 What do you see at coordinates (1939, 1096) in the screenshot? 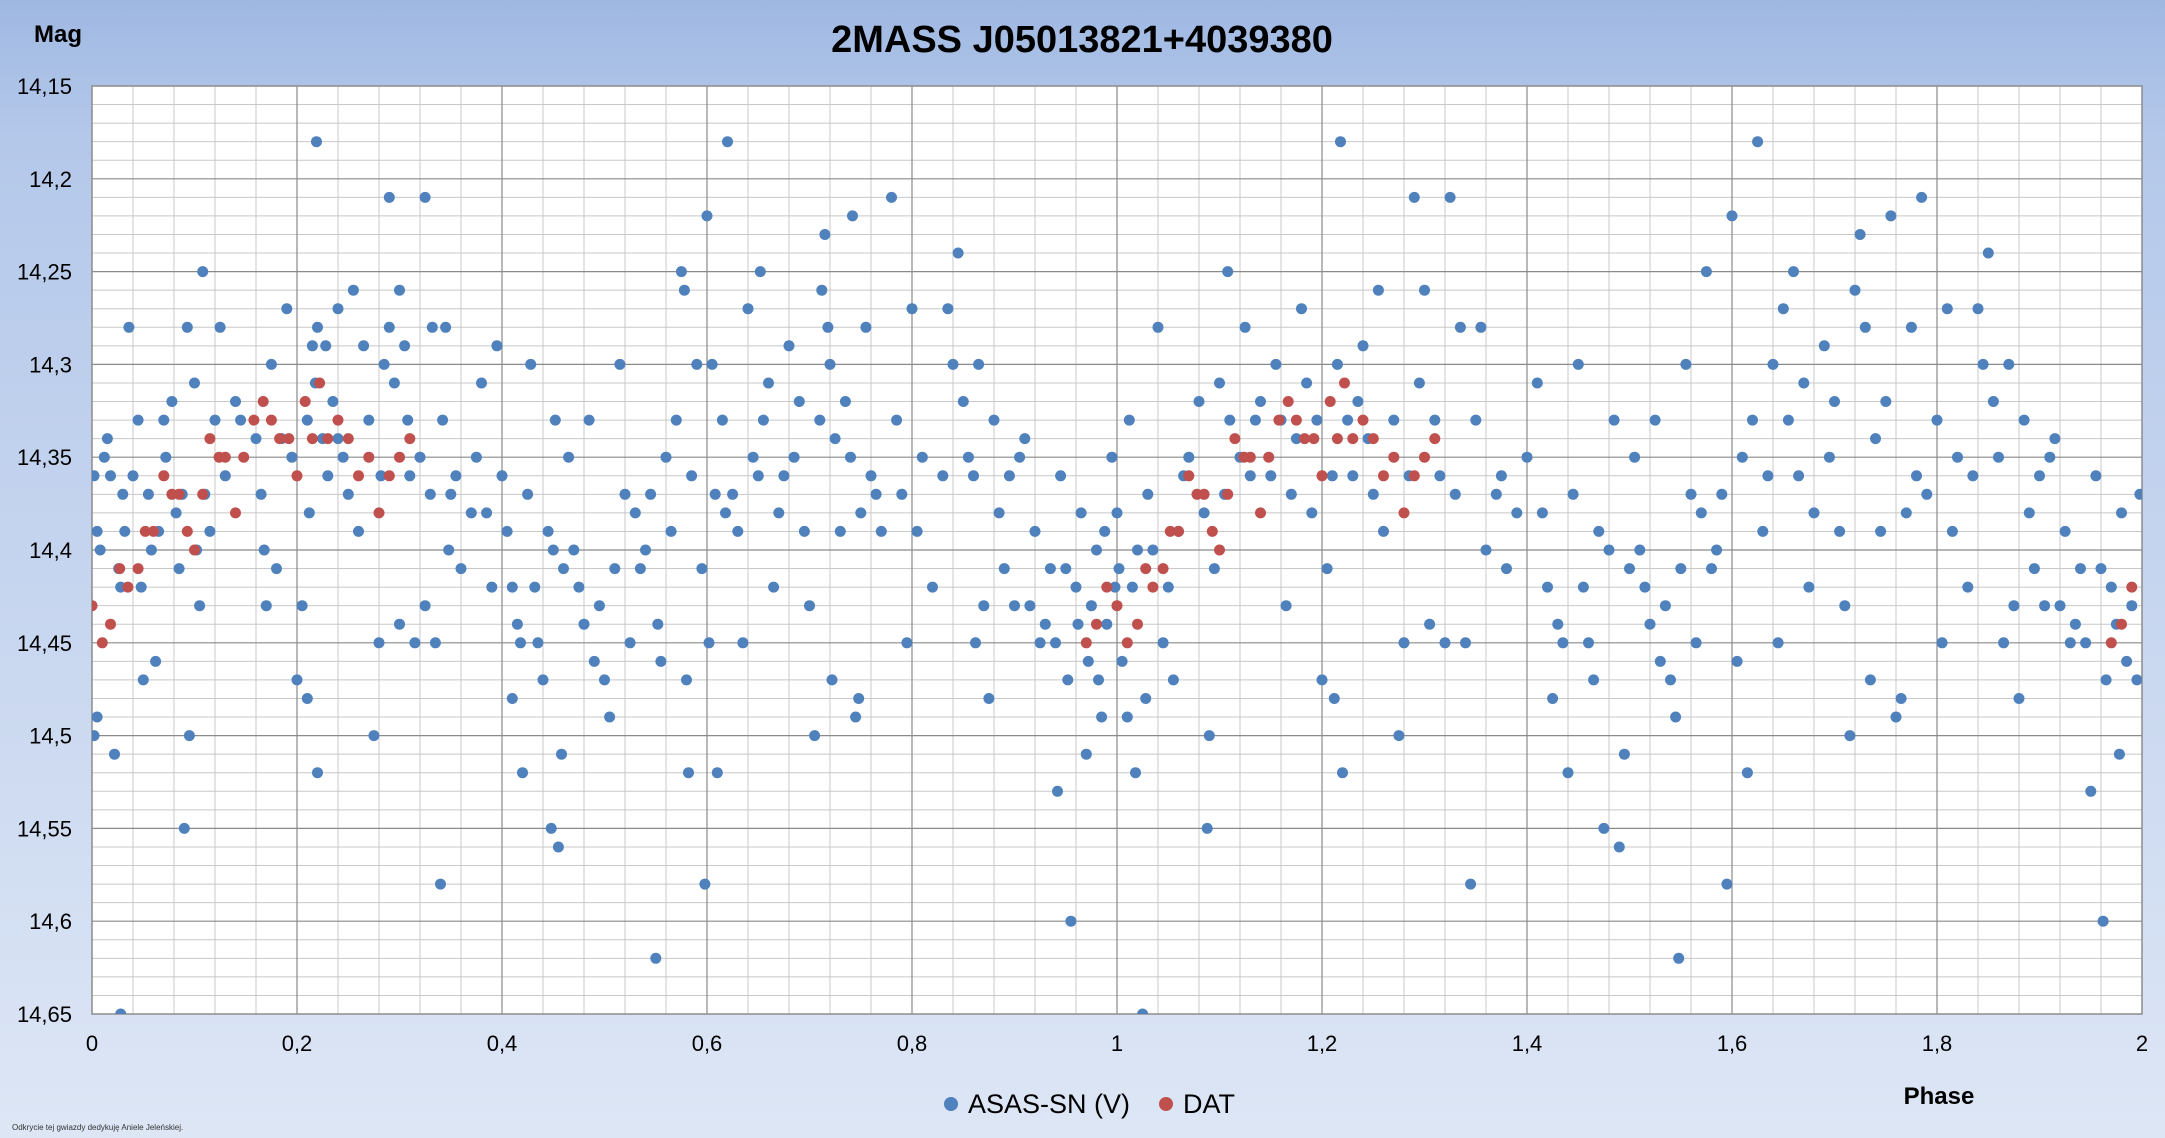
I see `x-axis-label: Phase` at bounding box center [1939, 1096].